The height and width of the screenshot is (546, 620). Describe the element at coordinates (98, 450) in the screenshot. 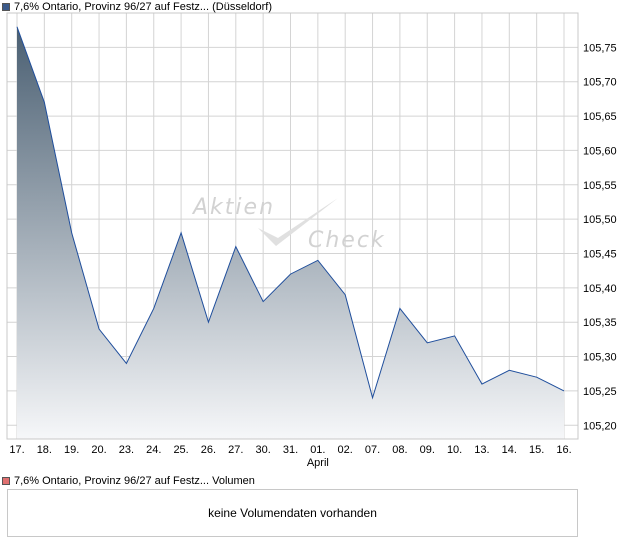

I see `x-tick-label: 20.` at that location.